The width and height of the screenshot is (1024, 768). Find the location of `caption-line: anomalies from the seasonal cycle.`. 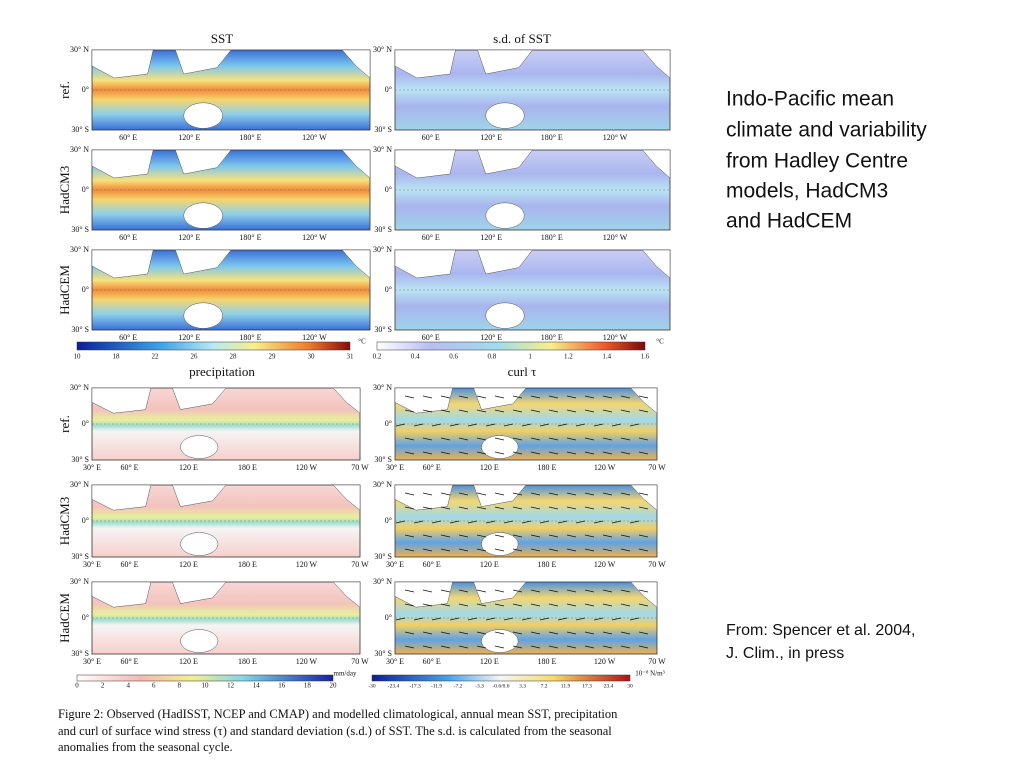

caption-line: anomalies from the seasonal cycle. is located at coordinates (145, 747).